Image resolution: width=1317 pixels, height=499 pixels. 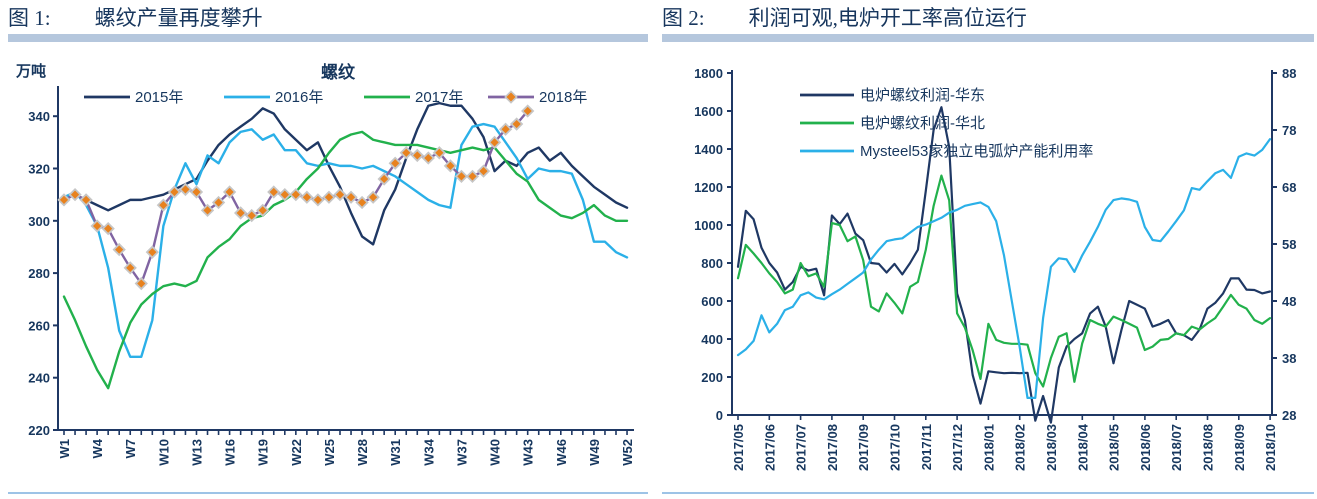 What do you see at coordinates (345, 173) in the screenshot?
I see `series-2015年` at bounding box center [345, 173].